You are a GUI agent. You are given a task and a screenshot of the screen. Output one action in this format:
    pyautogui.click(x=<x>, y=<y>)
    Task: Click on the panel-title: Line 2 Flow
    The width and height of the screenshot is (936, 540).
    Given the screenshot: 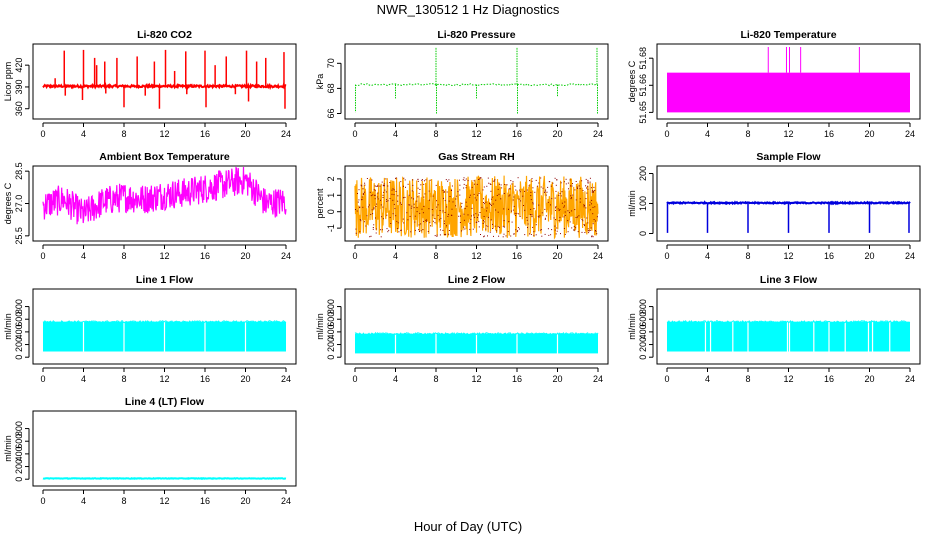 What is the action you would take?
    pyautogui.click(x=477, y=280)
    